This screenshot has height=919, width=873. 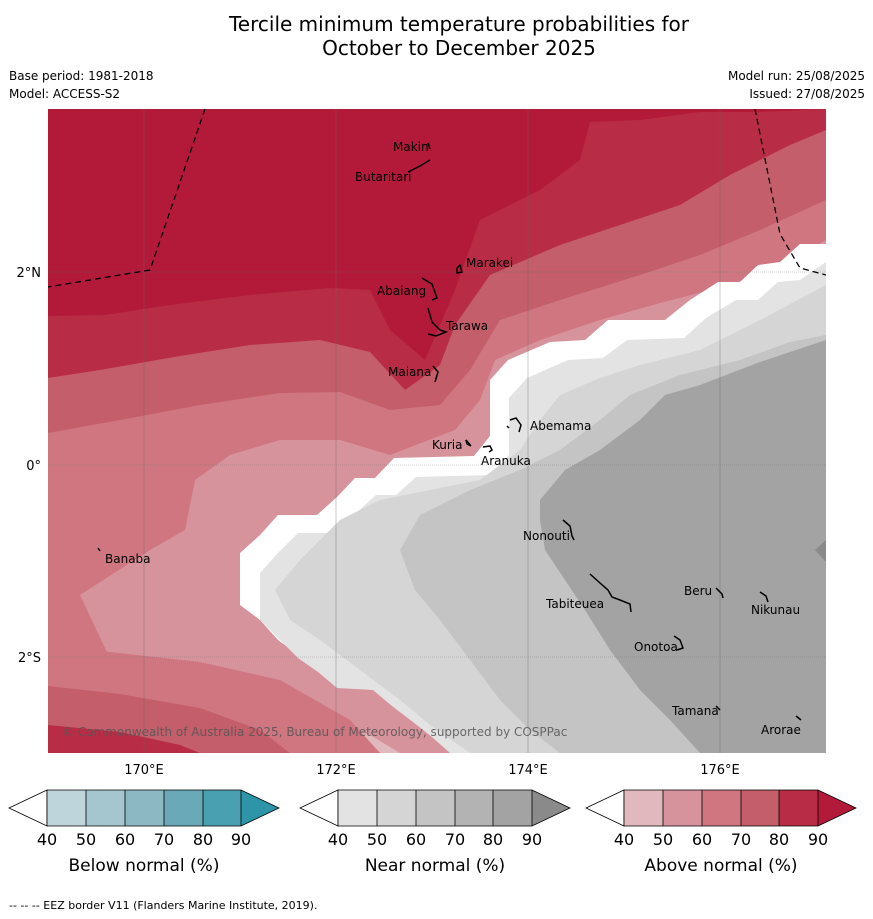 What do you see at coordinates (435, 374) in the screenshot?
I see `island-maiana` at bounding box center [435, 374].